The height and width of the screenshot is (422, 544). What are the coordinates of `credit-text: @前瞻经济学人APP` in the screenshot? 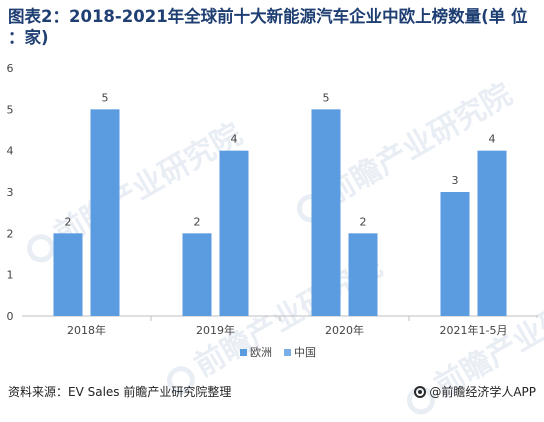 It's located at (482, 392).